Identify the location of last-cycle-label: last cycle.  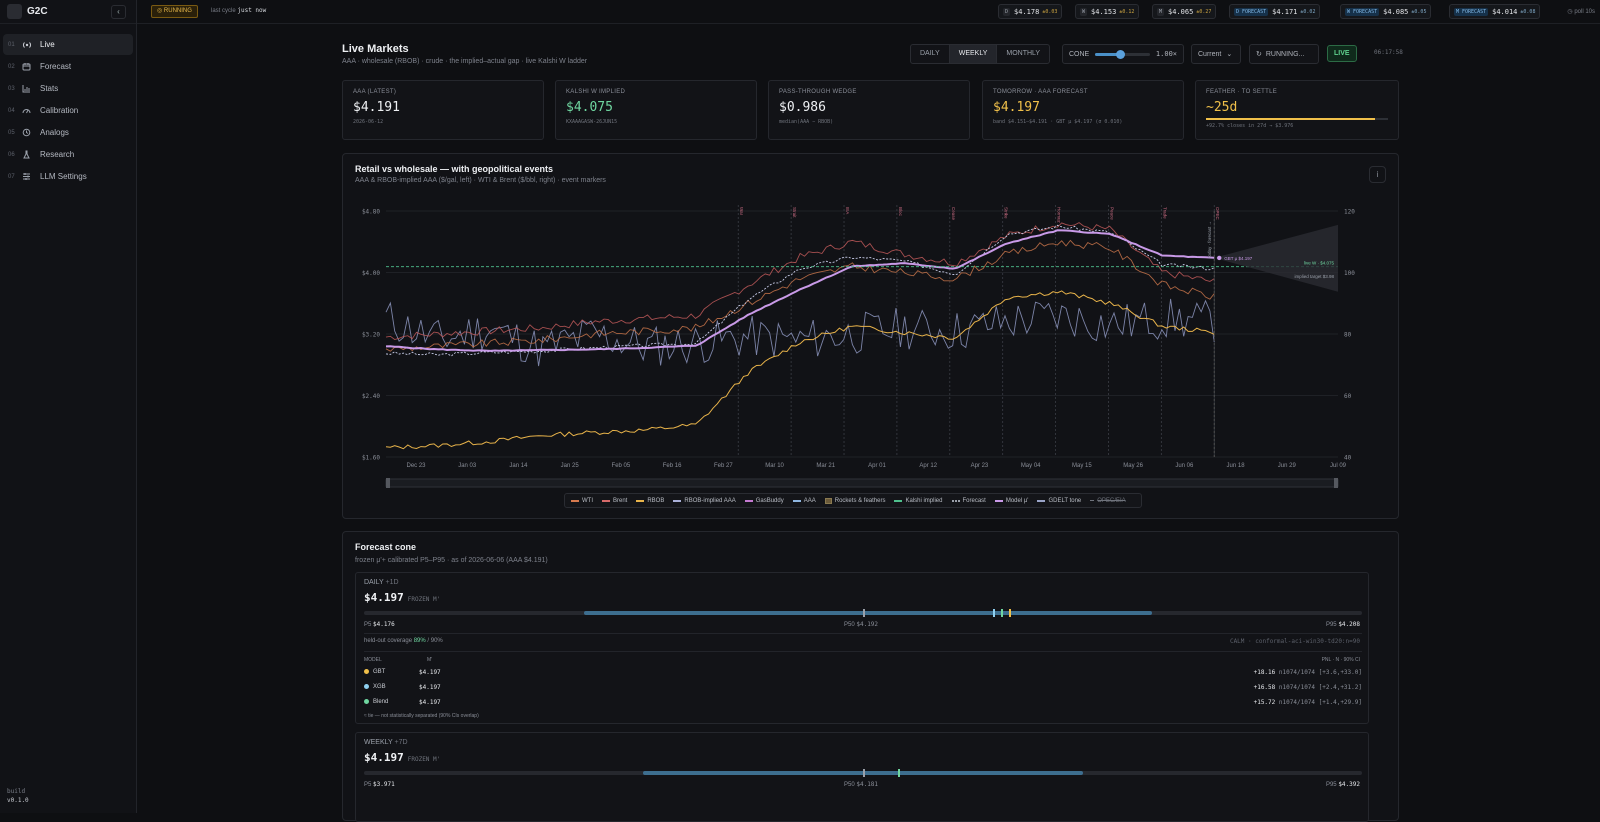
(223, 11).